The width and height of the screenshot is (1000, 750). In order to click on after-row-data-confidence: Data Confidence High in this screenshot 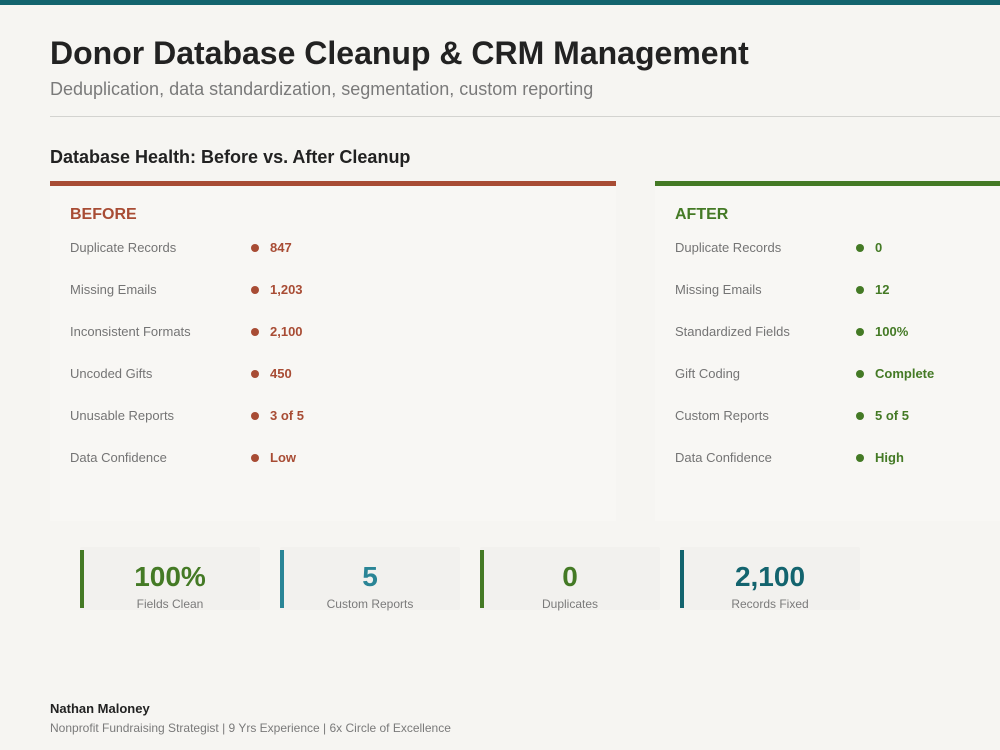, I will do `click(835, 458)`.